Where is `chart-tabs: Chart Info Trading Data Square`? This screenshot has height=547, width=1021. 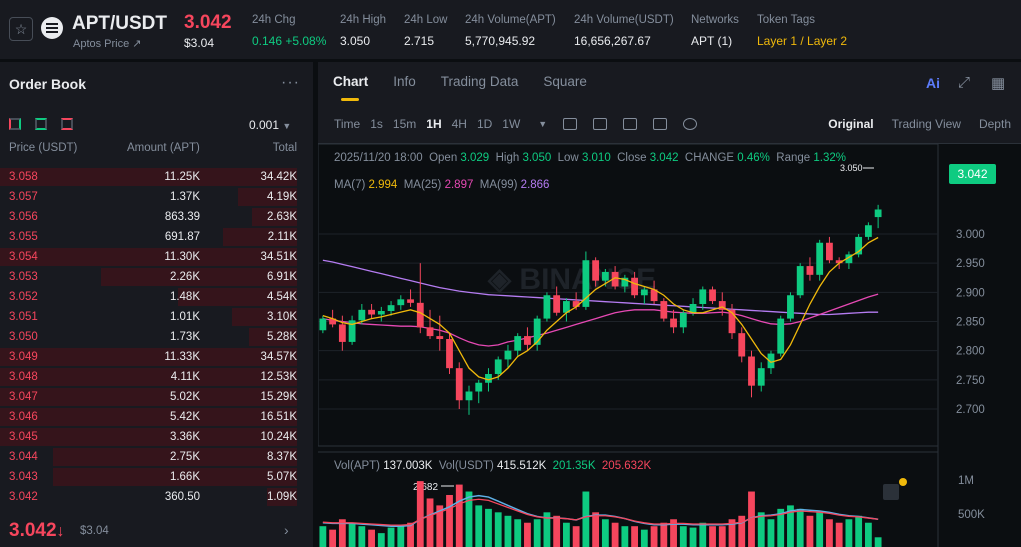
chart-tabs: Chart Info Trading Data Square is located at coordinates (460, 87).